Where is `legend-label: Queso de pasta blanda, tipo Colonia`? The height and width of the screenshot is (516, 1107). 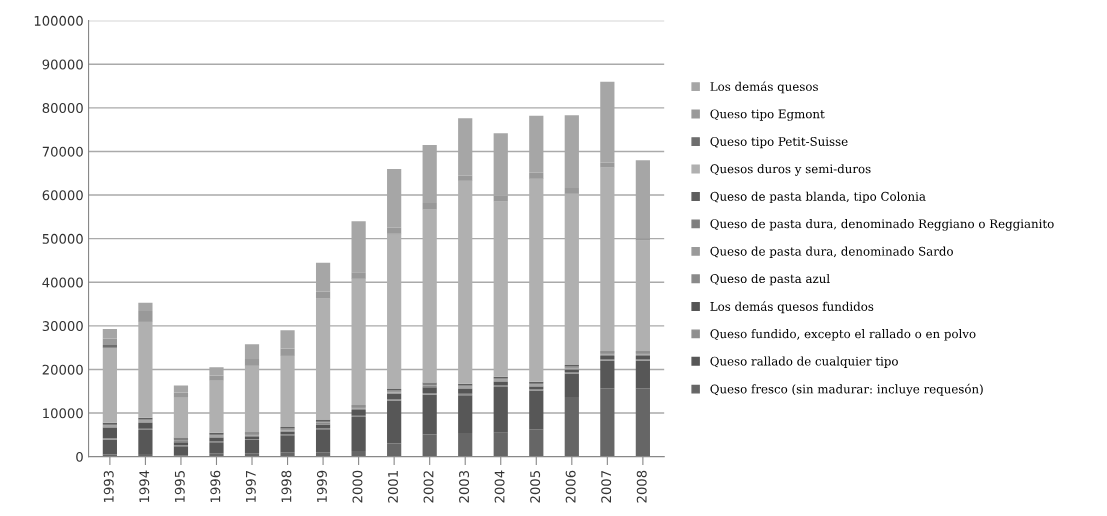
legend-label: Queso de pasta blanda, tipo Colonia is located at coordinates (818, 197).